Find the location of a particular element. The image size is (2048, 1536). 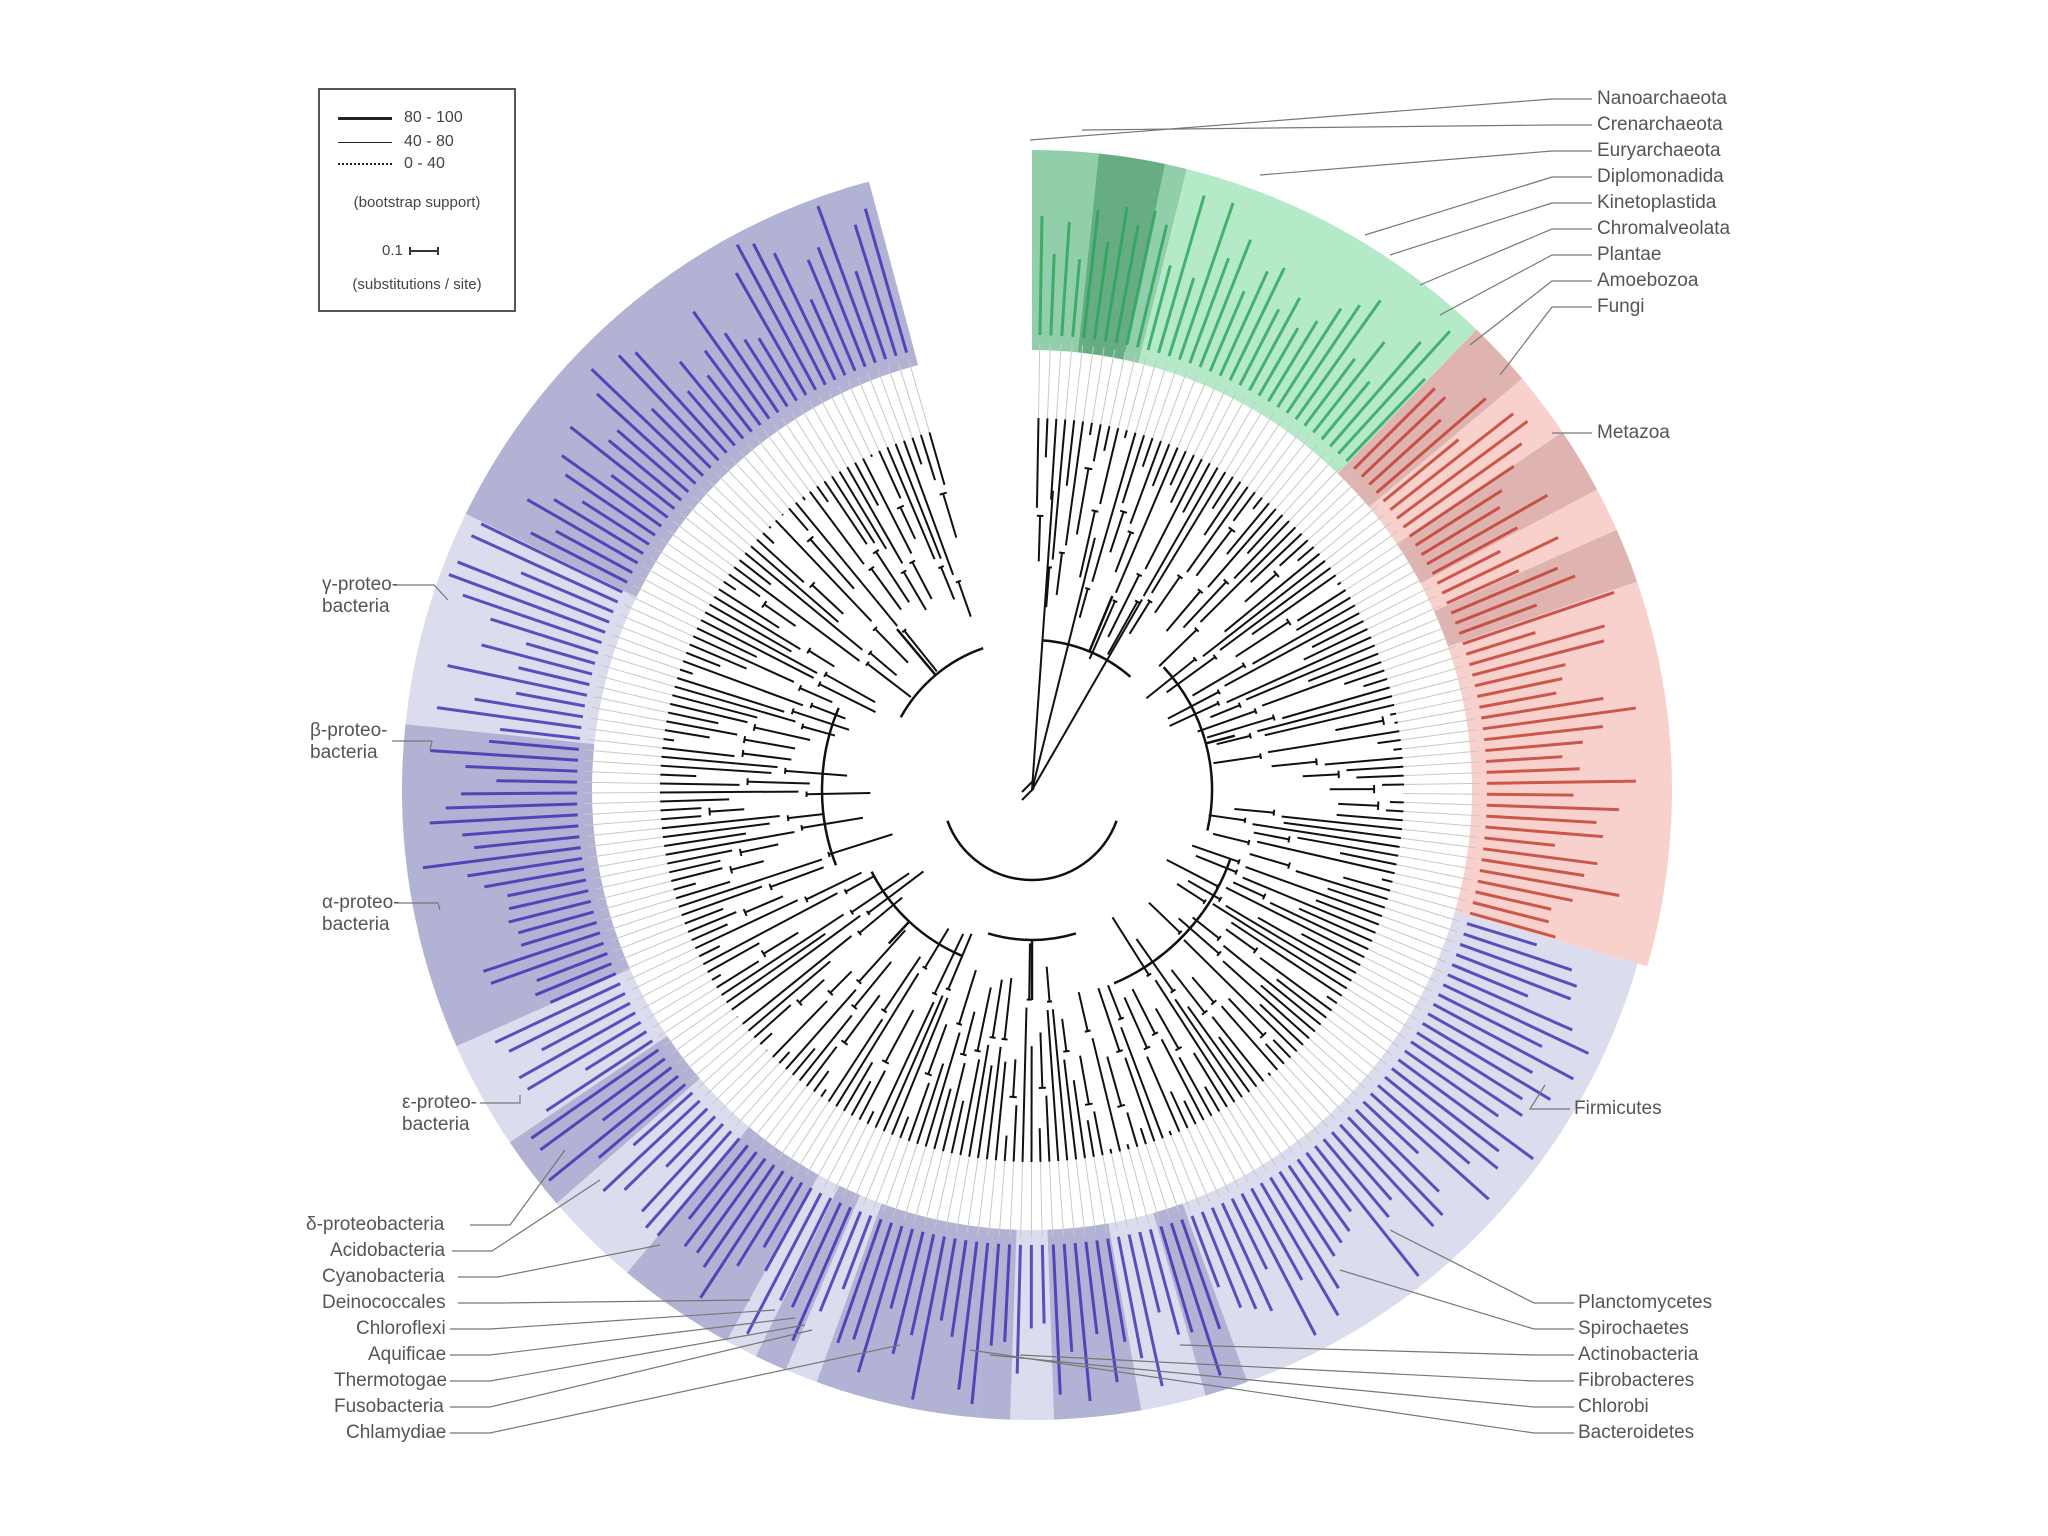

clade-label-planctomycetes: Planctomycetes is located at coordinates (1645, 1302).